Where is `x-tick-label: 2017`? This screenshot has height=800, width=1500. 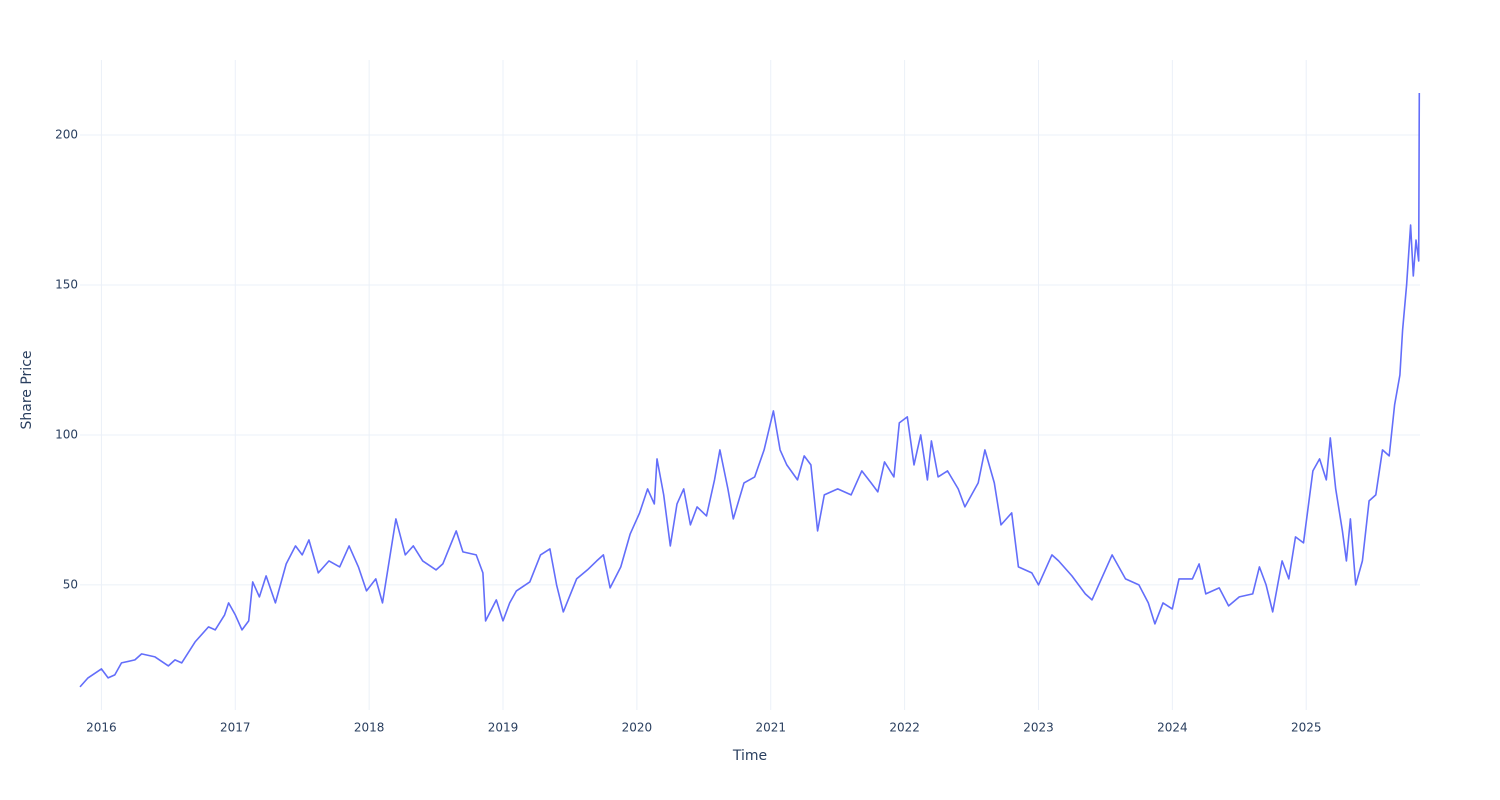
x-tick-label: 2017 is located at coordinates (235, 728).